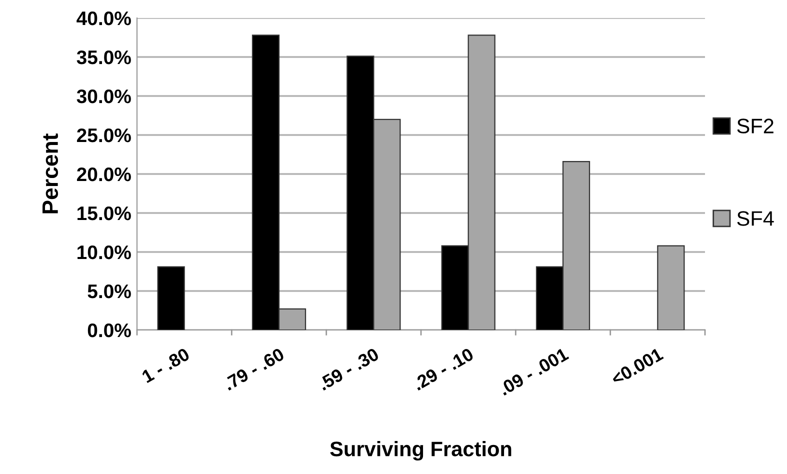 Image resolution: width=787 pixels, height=474 pixels. I want to click on y-tick-label: 40.0%, so click(103, 18).